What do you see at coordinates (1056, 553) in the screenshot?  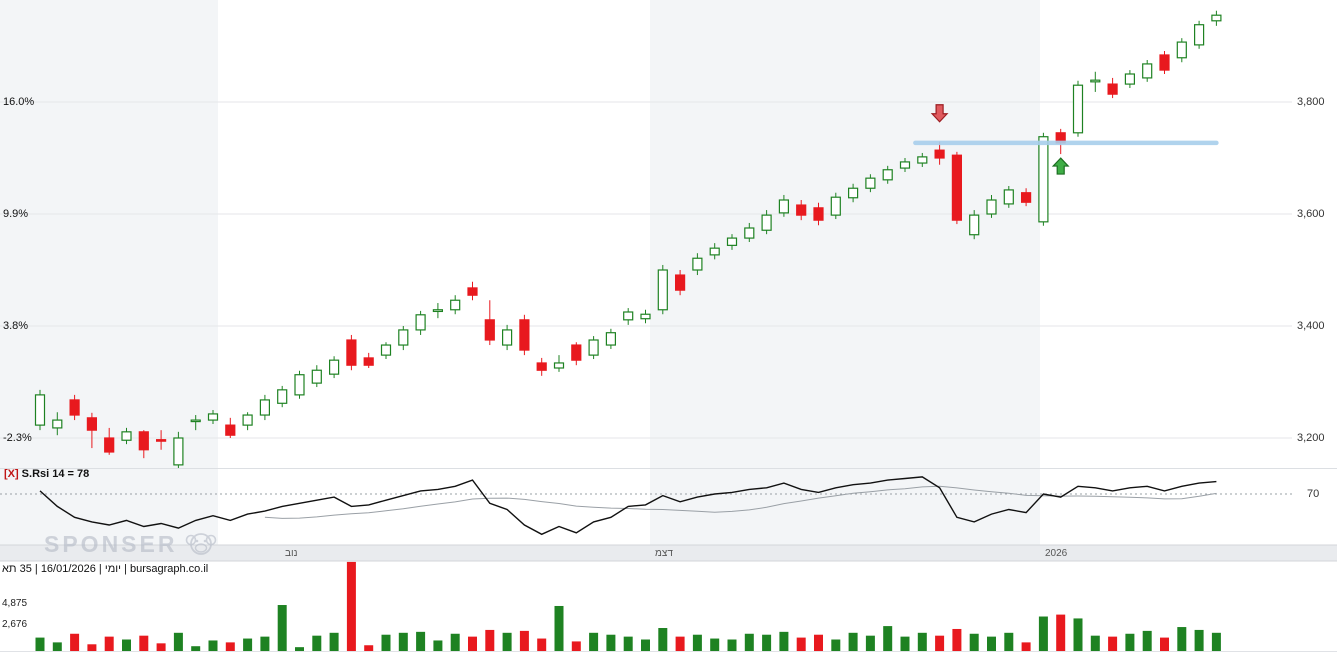 I see `time-axis-label: 2026` at bounding box center [1056, 553].